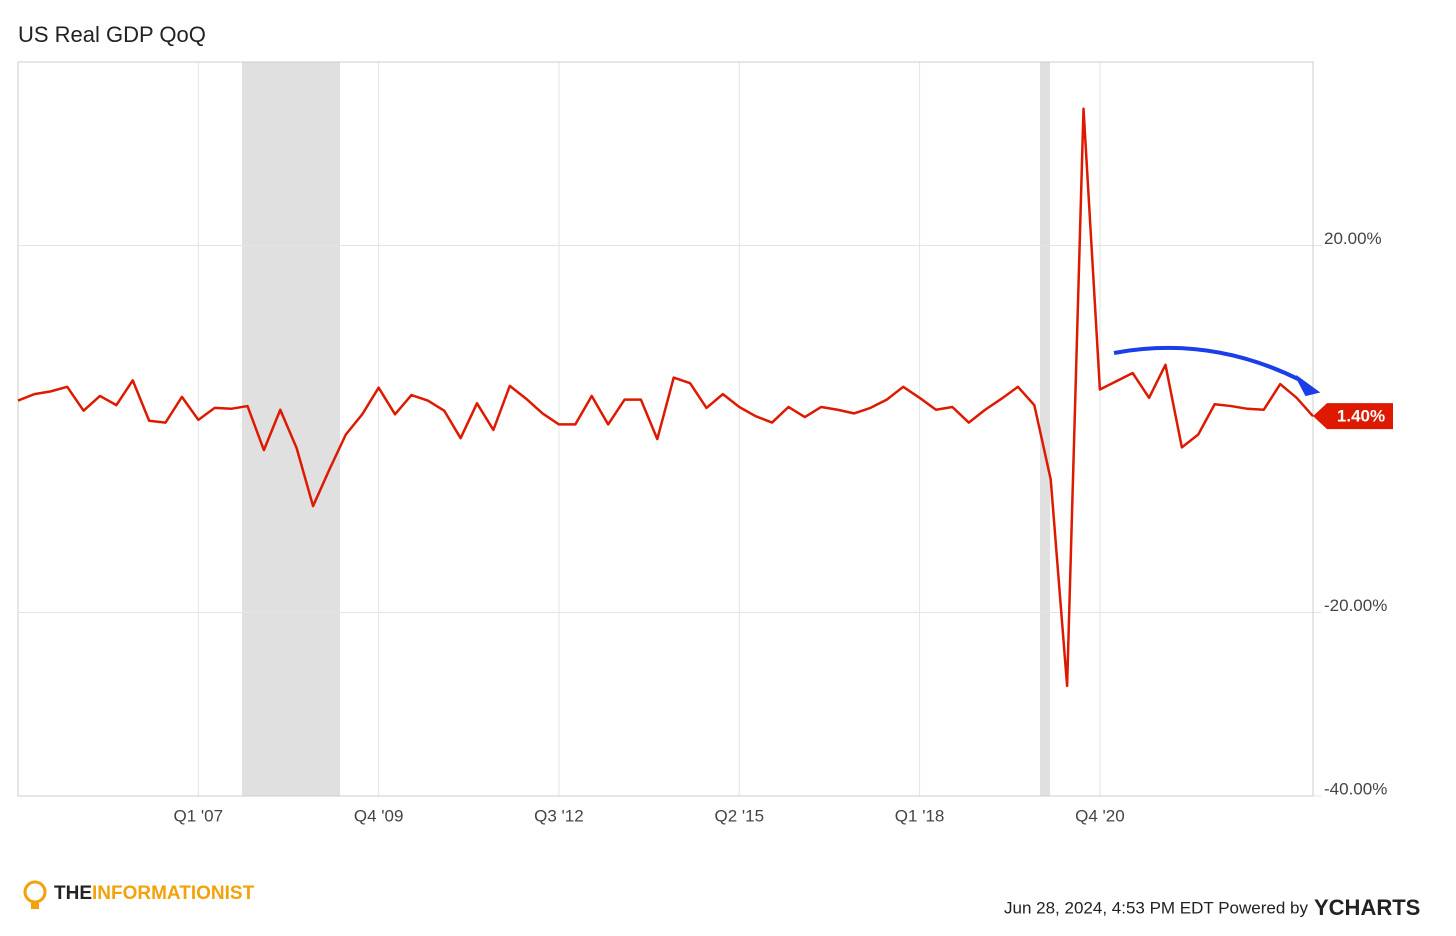  Describe the element at coordinates (739, 815) in the screenshot. I see `x-tick-label: Q2 '15` at that location.